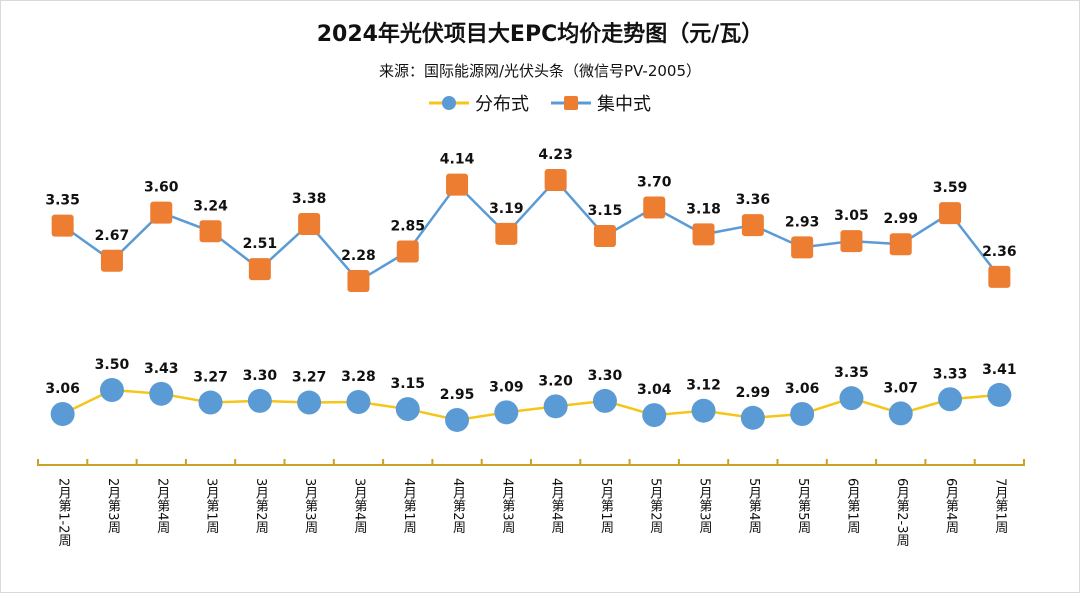  Describe the element at coordinates (210, 206) in the screenshot. I see `data-label: 3.24` at that location.